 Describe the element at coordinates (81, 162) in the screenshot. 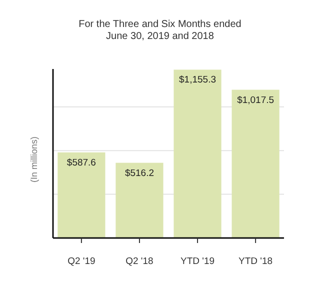

I see `data-label: $587.6` at that location.